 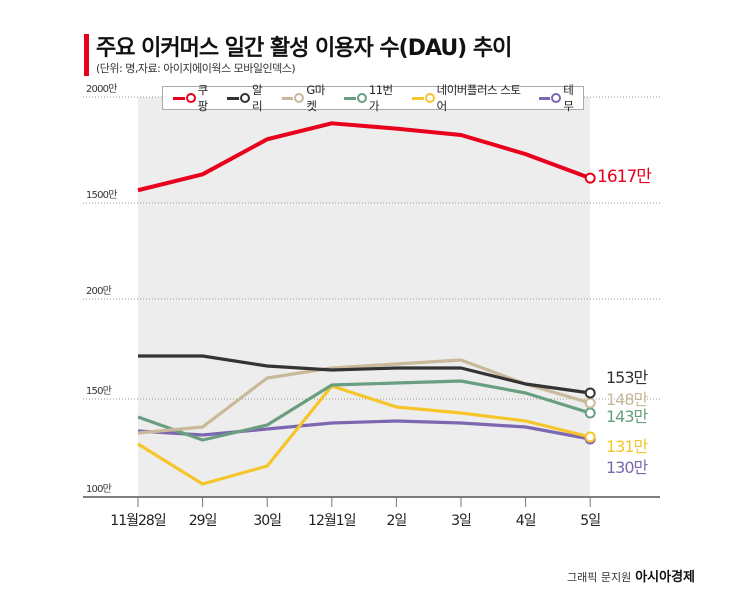 I want to click on y-tick-label: 1500만, so click(x=101, y=195).